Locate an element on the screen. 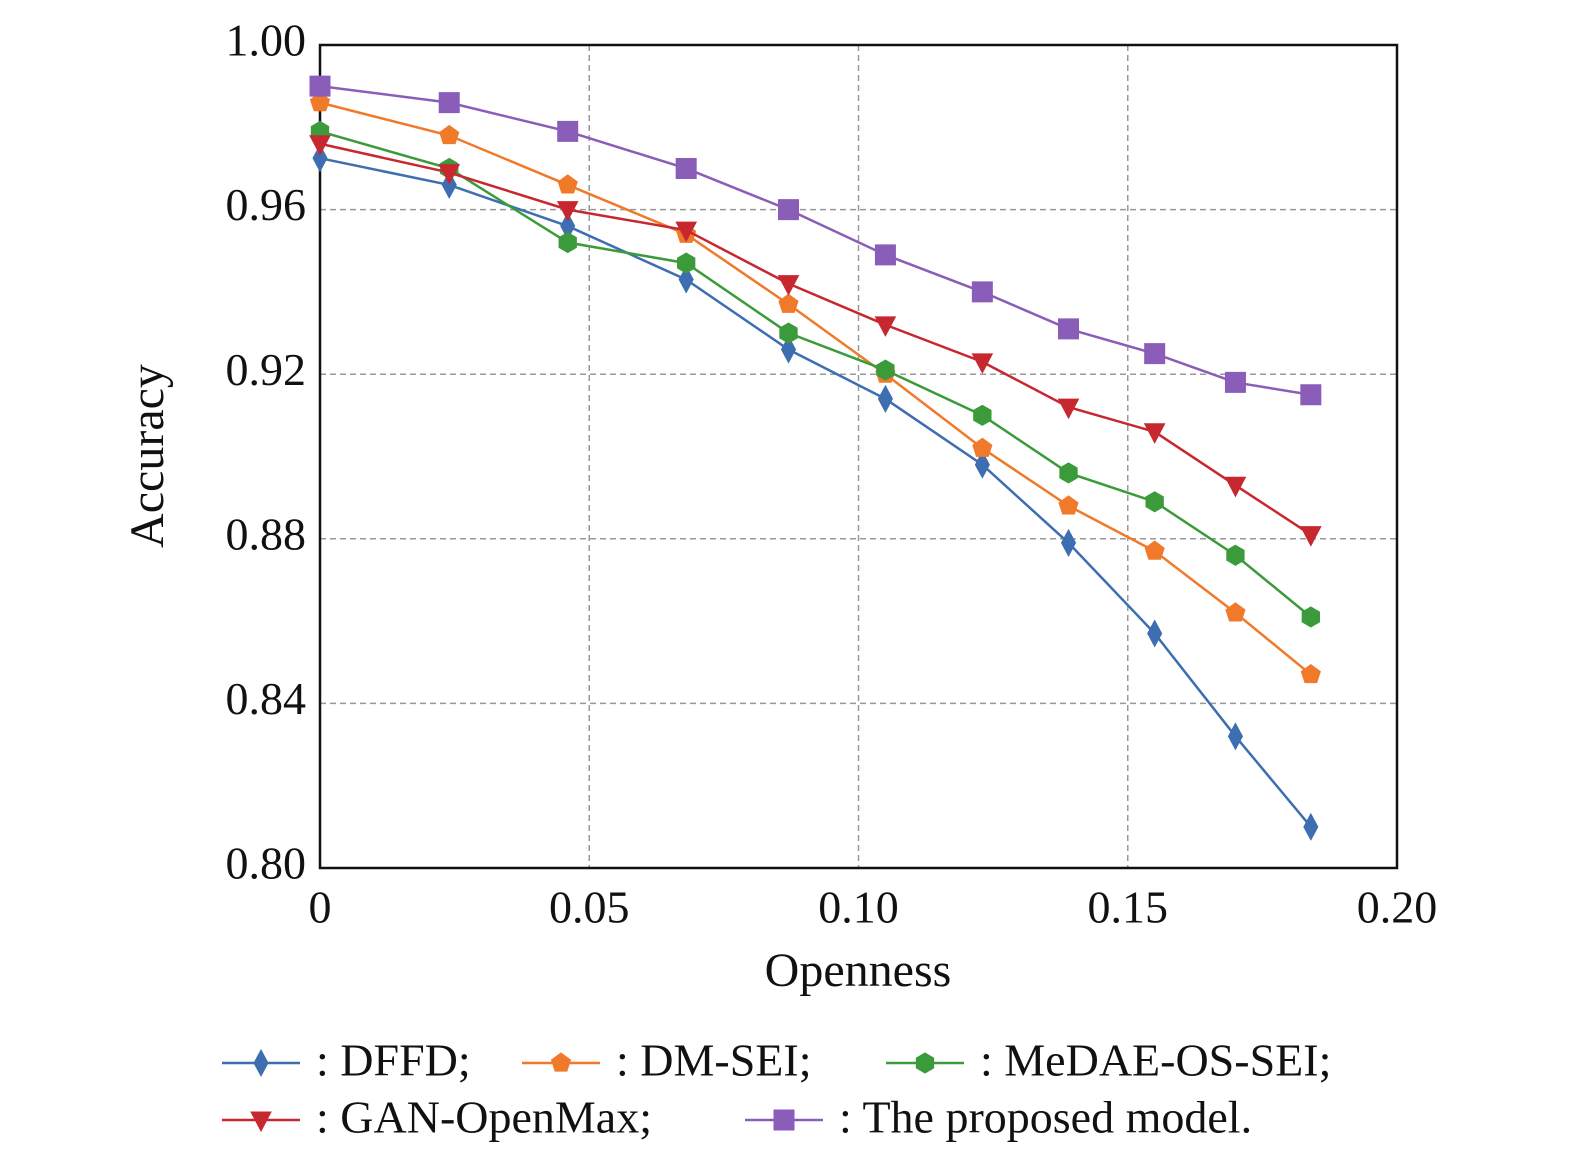 The width and height of the screenshot is (1575, 1171). y-axis-label: Accuracy is located at coordinates (147, 456).